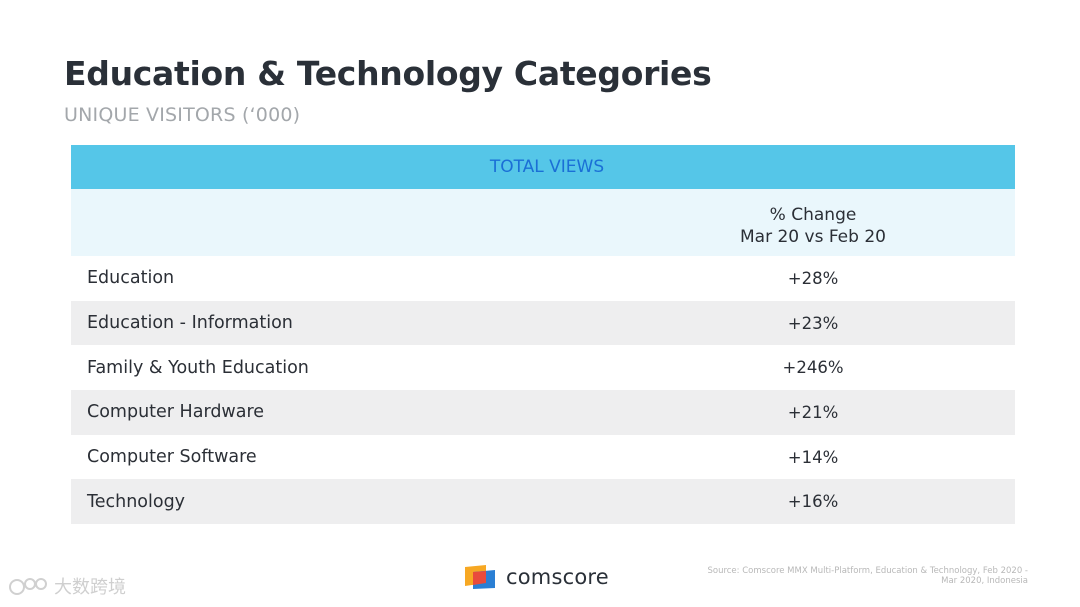 This screenshot has width=1080, height=607. Describe the element at coordinates (198, 367) in the screenshot. I see `row-category: Family & Youth Education` at that location.